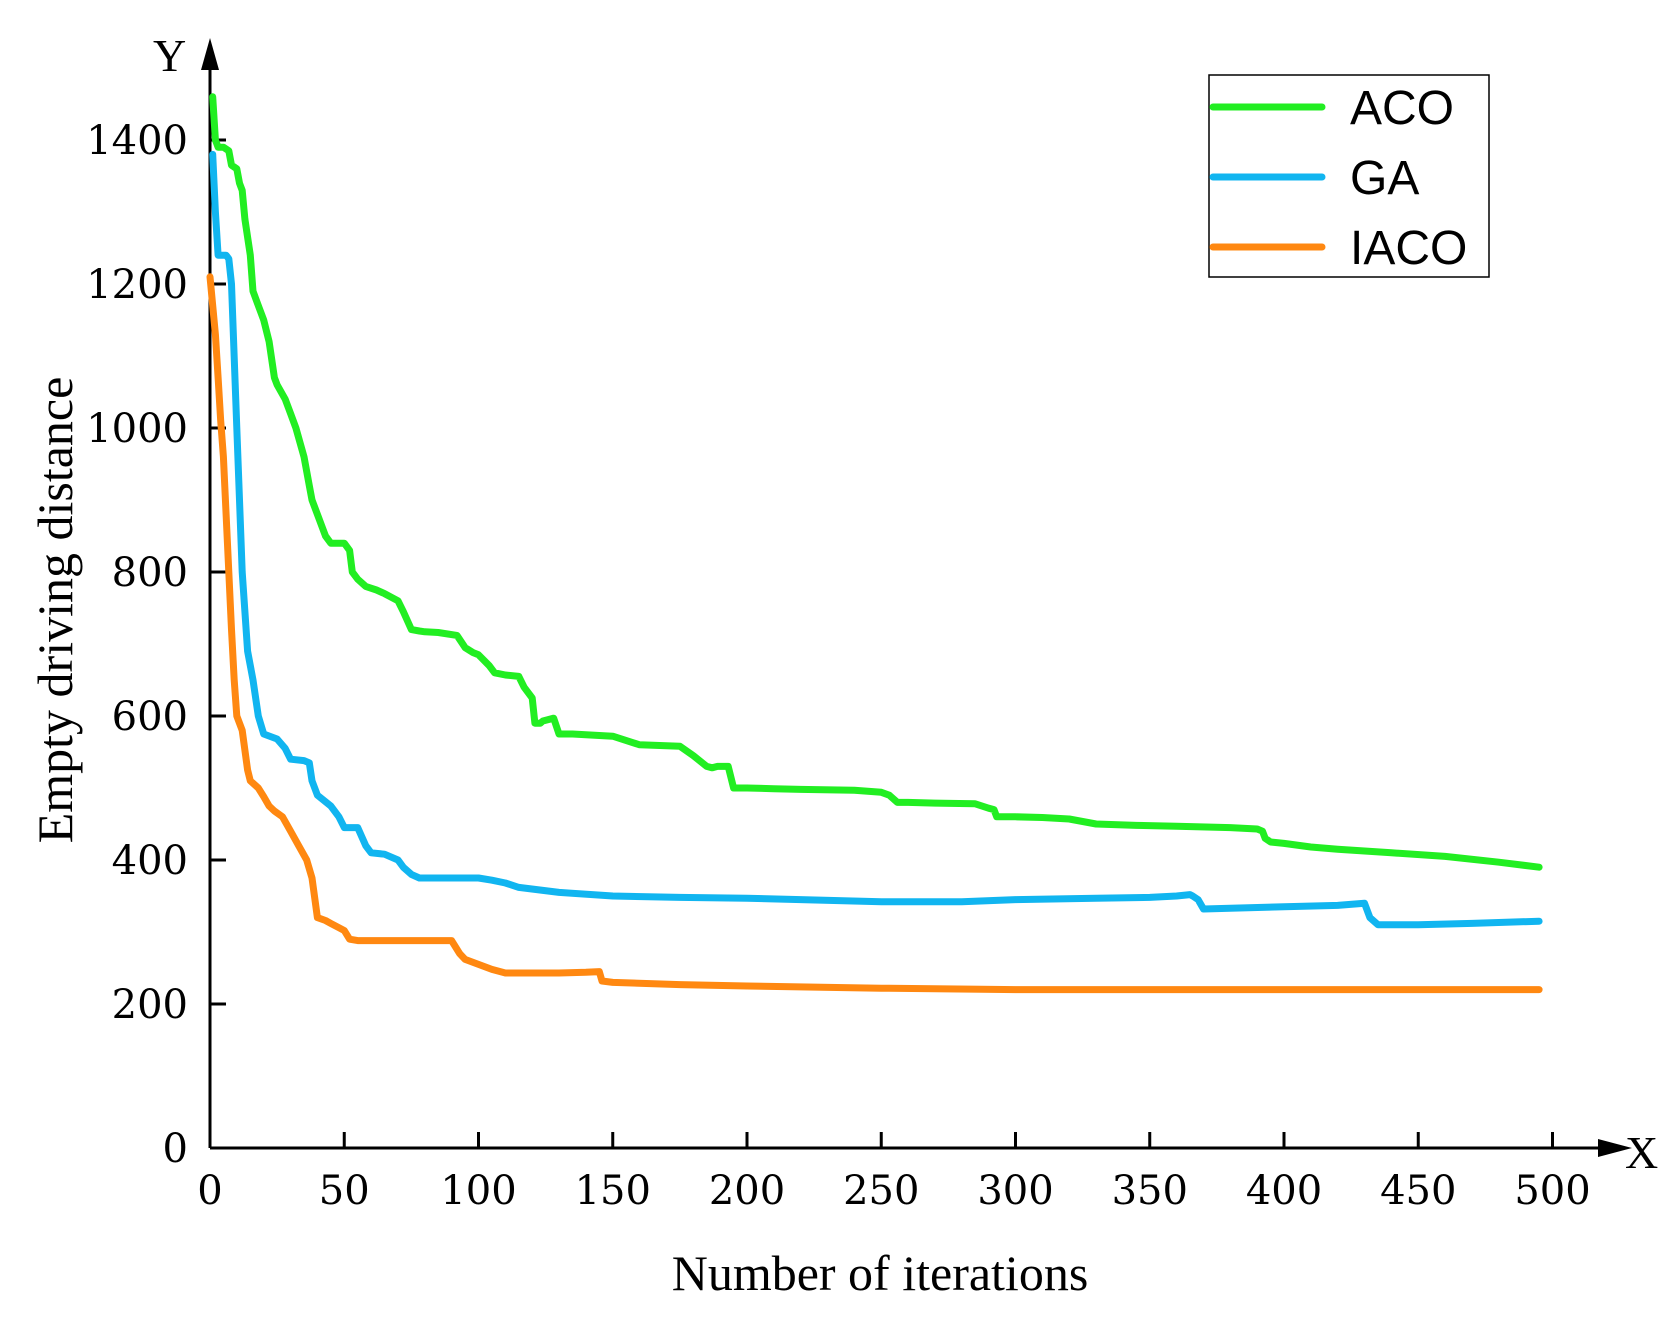  Describe the element at coordinates (137, 285) in the screenshot. I see `y-tick-label: 1200` at that location.